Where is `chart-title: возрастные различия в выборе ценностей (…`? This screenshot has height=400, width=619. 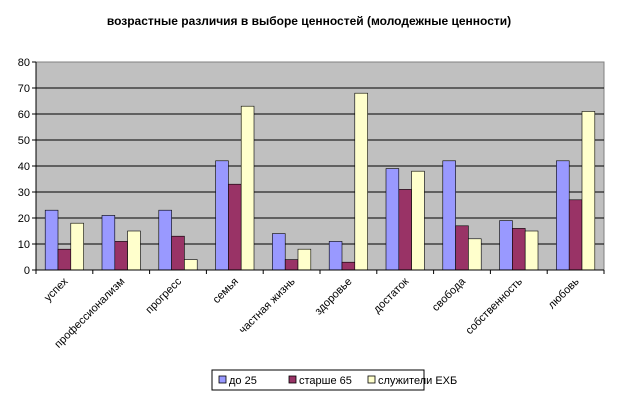 chart-title: возрастные различия в выборе ценностей (… is located at coordinates (309, 21).